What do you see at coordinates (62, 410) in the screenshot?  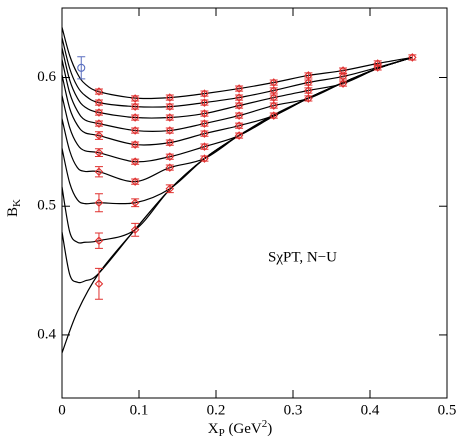 I see `x-tick-label: 0` at bounding box center [62, 410].